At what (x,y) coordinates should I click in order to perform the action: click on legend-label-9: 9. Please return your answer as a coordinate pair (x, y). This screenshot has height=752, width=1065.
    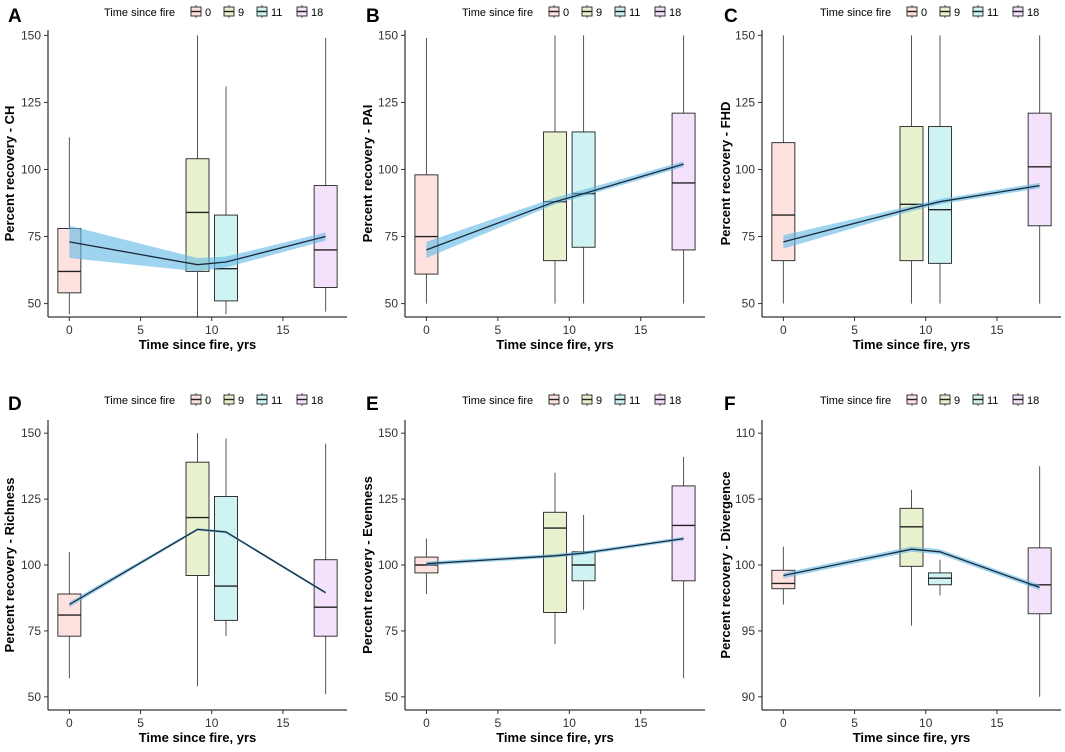
    Looking at the image, I should click on (957, 401).